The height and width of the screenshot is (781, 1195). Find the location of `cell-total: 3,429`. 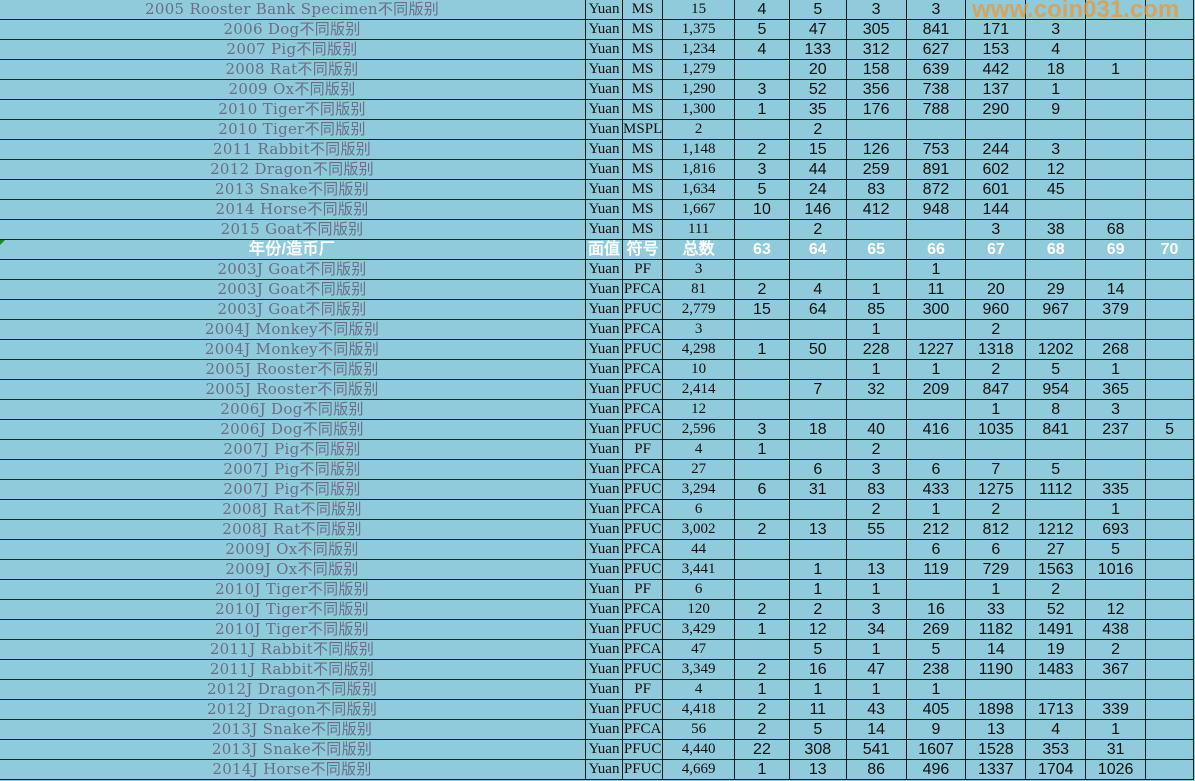

cell-total: 3,429 is located at coordinates (699, 629).